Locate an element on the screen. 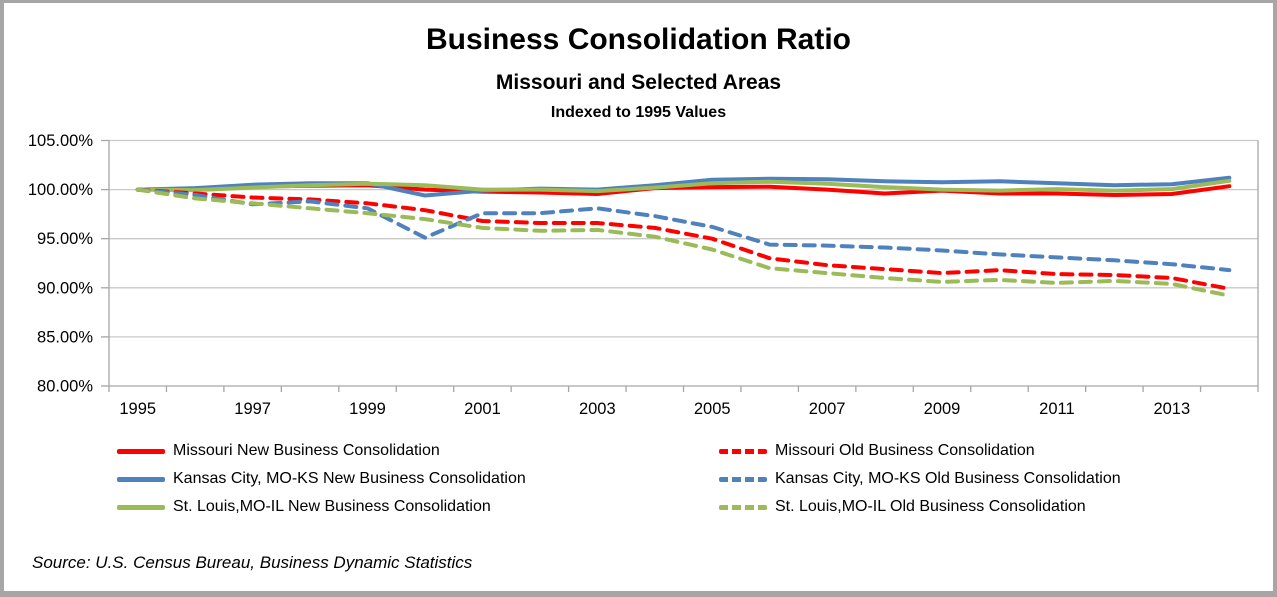 This screenshot has height=597, width=1277. series-line-st-louis-mo-il-new-business-consolidation is located at coordinates (683, 186).